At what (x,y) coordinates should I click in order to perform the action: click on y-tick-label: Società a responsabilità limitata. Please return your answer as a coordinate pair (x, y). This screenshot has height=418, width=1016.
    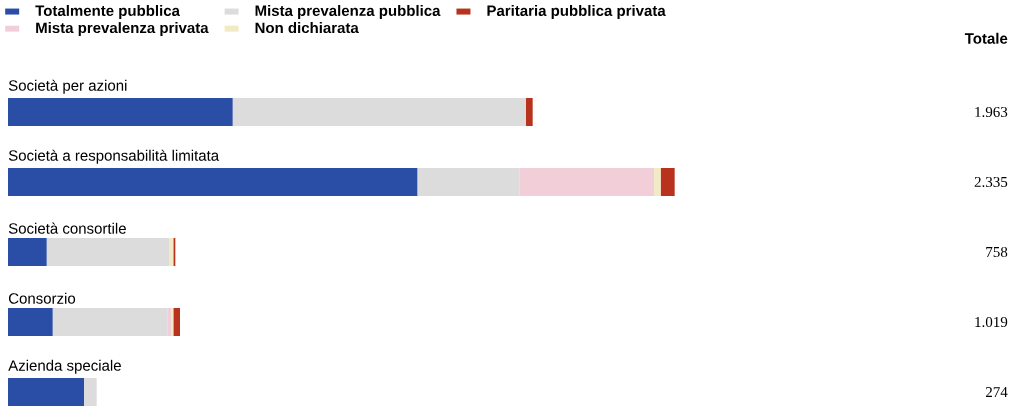
    Looking at the image, I should click on (114, 156).